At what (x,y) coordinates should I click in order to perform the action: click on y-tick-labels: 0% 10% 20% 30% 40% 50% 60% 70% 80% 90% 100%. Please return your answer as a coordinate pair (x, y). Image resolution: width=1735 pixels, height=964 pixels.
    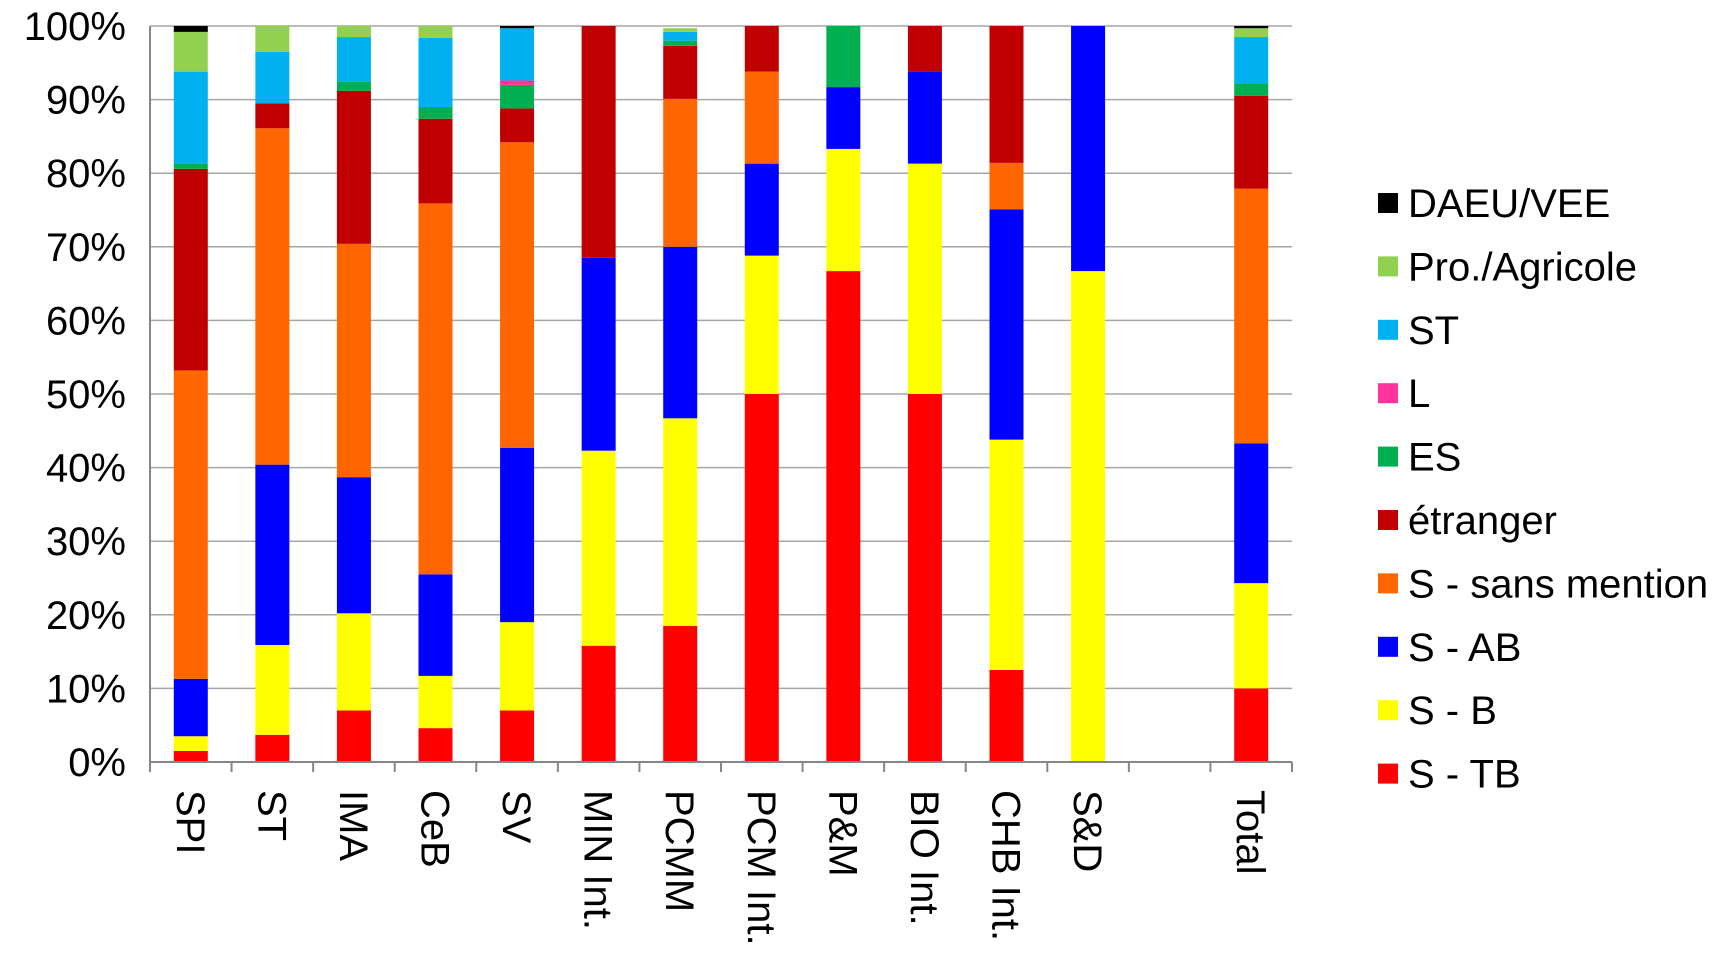
    Looking at the image, I should click on (75, 395).